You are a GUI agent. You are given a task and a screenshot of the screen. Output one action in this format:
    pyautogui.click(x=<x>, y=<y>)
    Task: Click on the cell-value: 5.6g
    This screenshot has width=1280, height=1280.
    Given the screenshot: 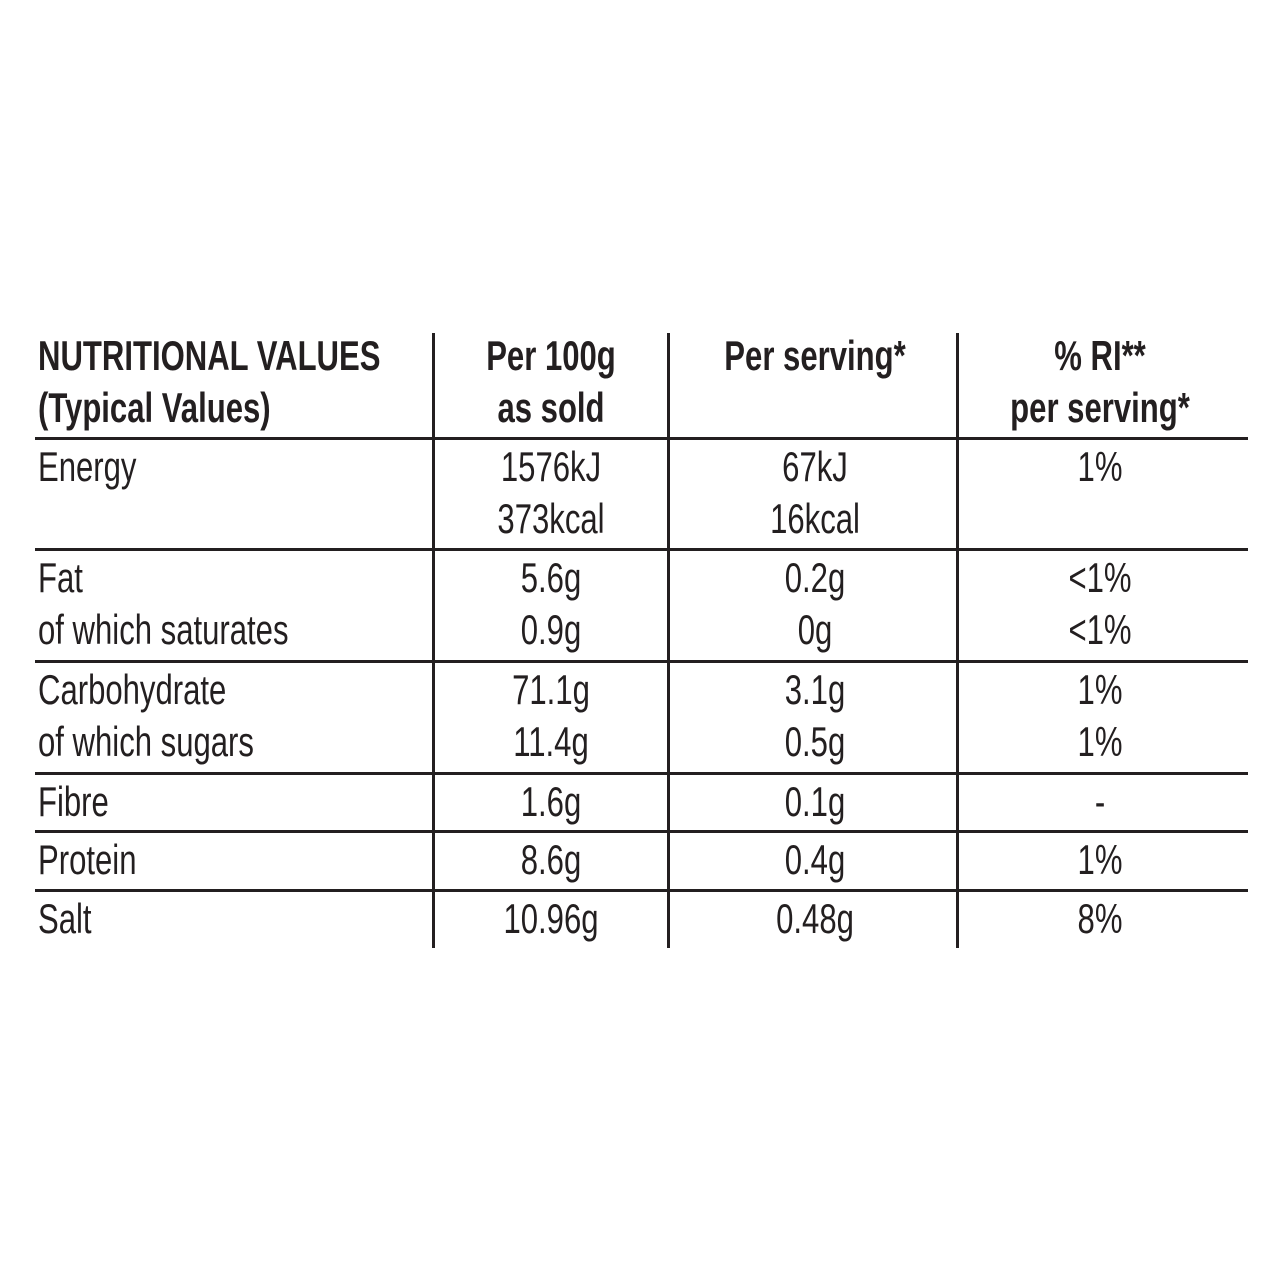 What is the action you would take?
    pyautogui.click(x=551, y=578)
    